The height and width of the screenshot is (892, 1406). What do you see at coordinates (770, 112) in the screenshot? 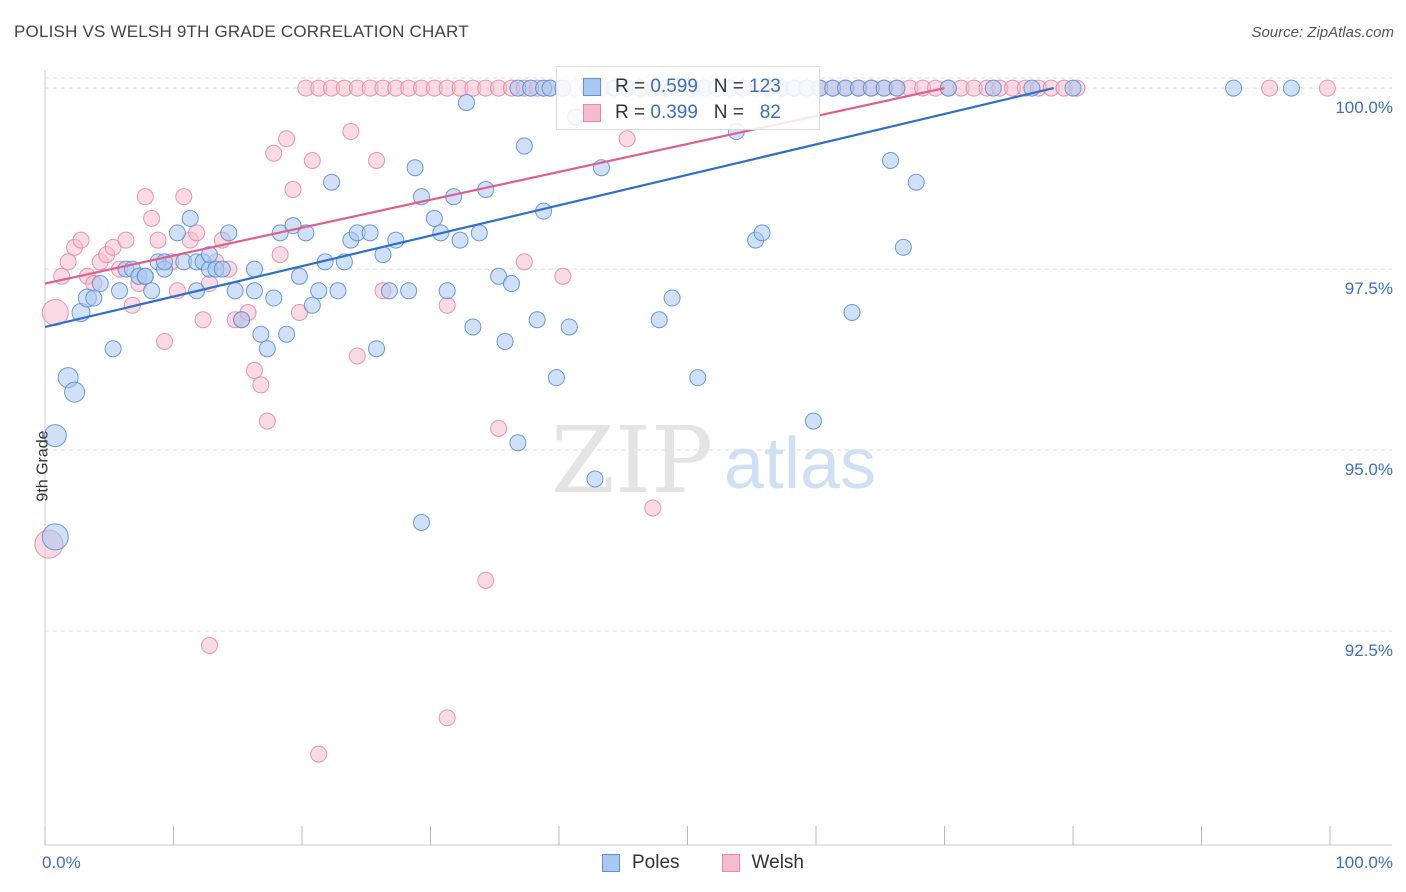
I see `welsh-n-value: 82` at bounding box center [770, 112].